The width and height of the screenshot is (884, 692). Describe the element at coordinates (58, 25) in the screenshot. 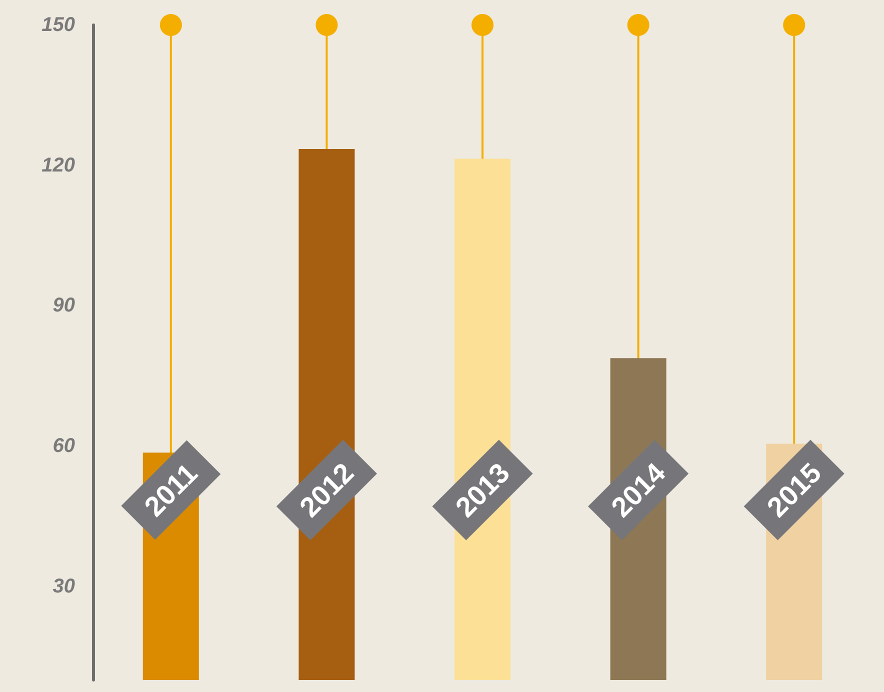

I see `y-tick-label: 150` at that location.